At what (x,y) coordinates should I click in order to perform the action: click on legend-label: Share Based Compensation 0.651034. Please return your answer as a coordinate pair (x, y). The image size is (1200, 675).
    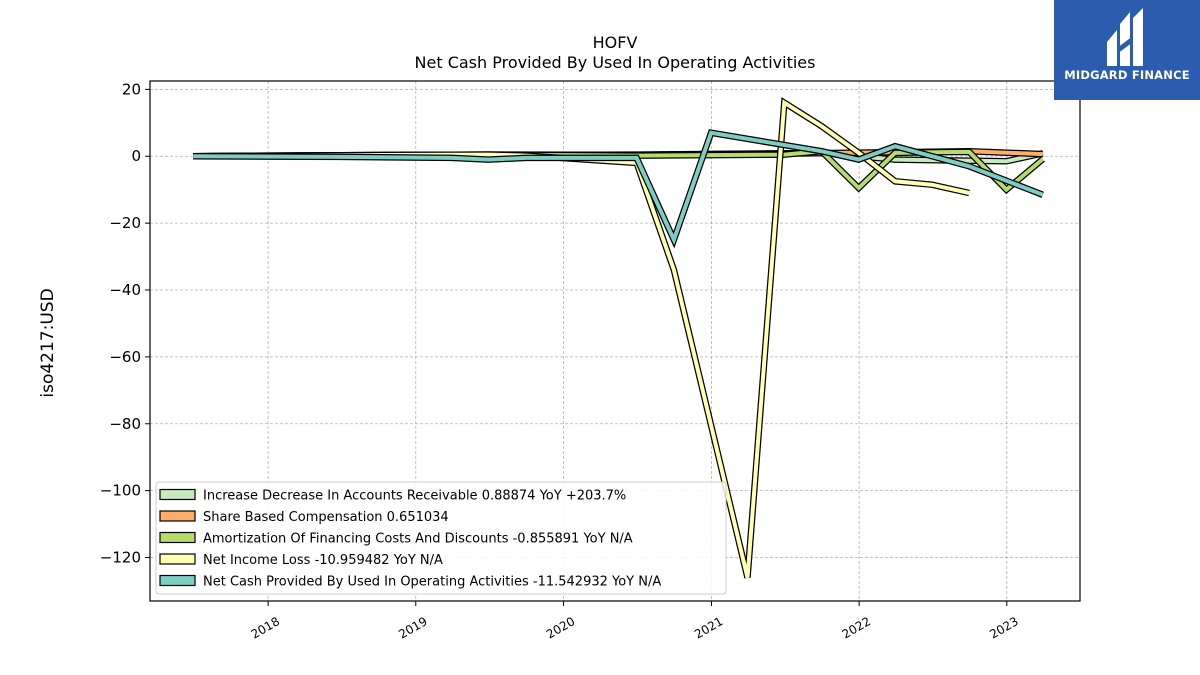
    Looking at the image, I should click on (326, 517).